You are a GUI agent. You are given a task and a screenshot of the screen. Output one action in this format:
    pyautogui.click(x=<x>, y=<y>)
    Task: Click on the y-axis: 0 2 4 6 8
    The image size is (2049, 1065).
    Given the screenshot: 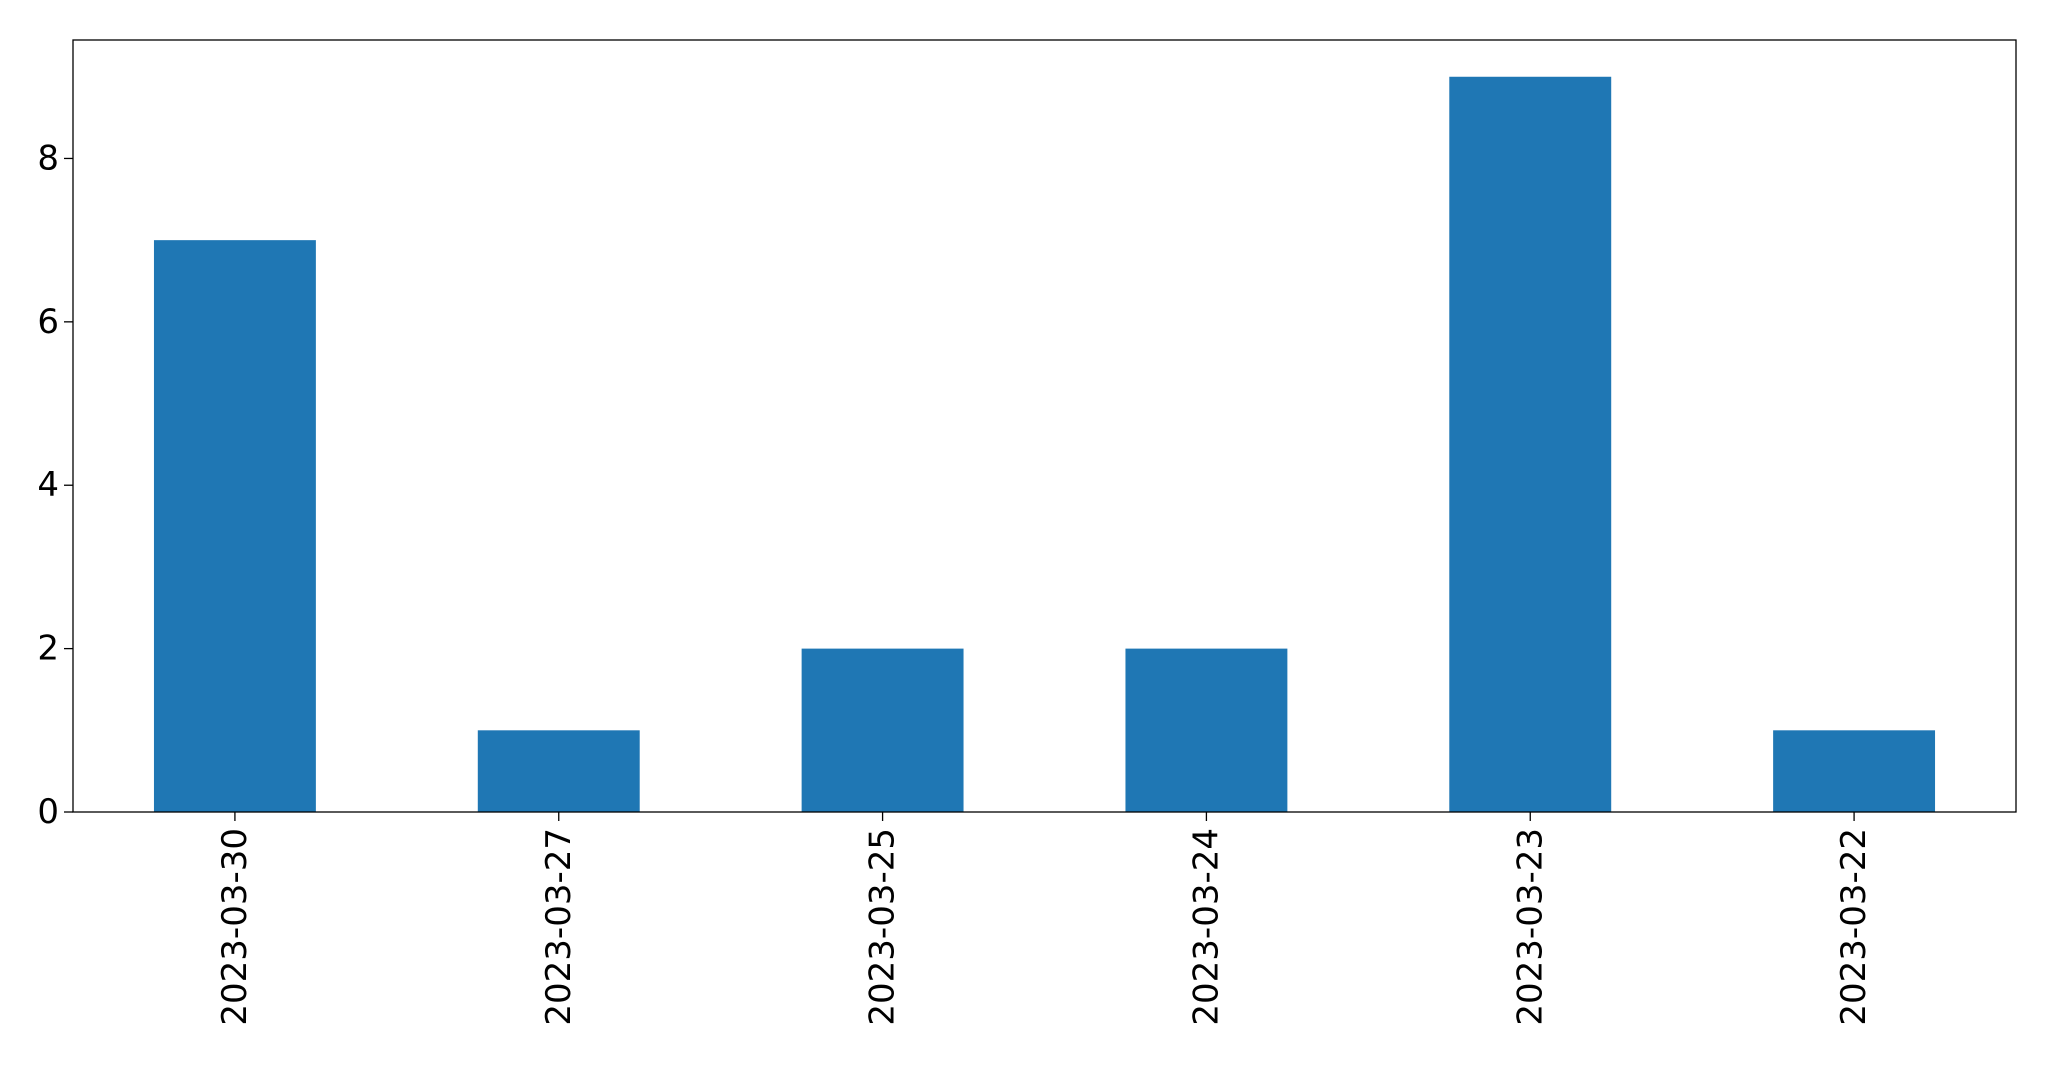 What is the action you would take?
    pyautogui.click(x=55, y=485)
    